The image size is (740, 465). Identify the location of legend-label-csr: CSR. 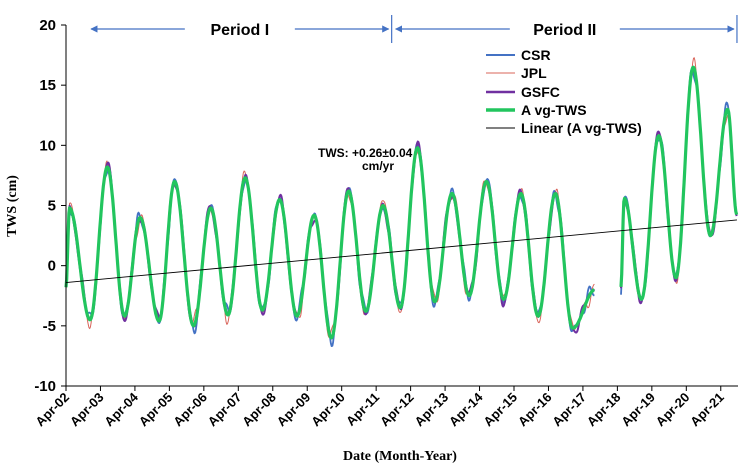
(536, 55).